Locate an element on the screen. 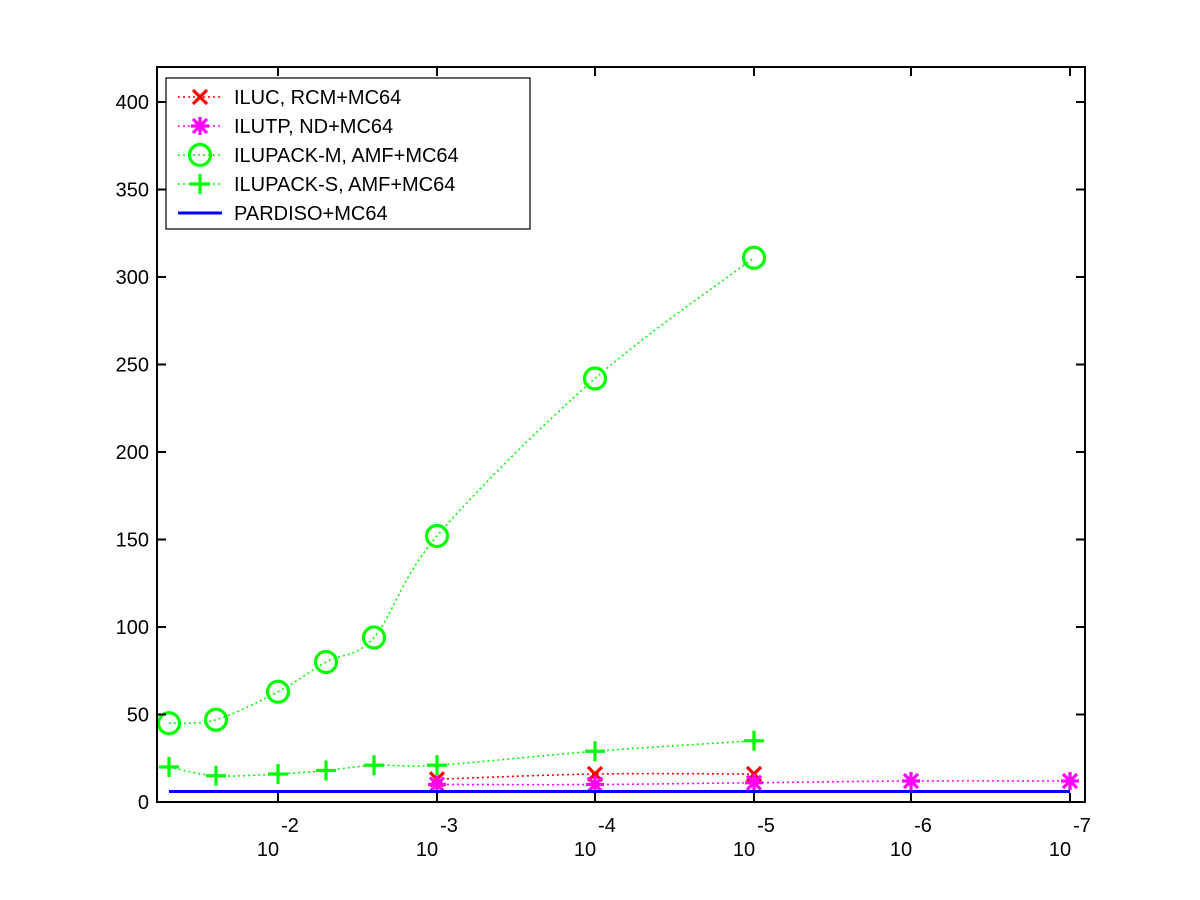 Image resolution: width=1200 pixels, height=900 pixels. legend-item-0: ILUC, RCM+MC64 is located at coordinates (289, 98).